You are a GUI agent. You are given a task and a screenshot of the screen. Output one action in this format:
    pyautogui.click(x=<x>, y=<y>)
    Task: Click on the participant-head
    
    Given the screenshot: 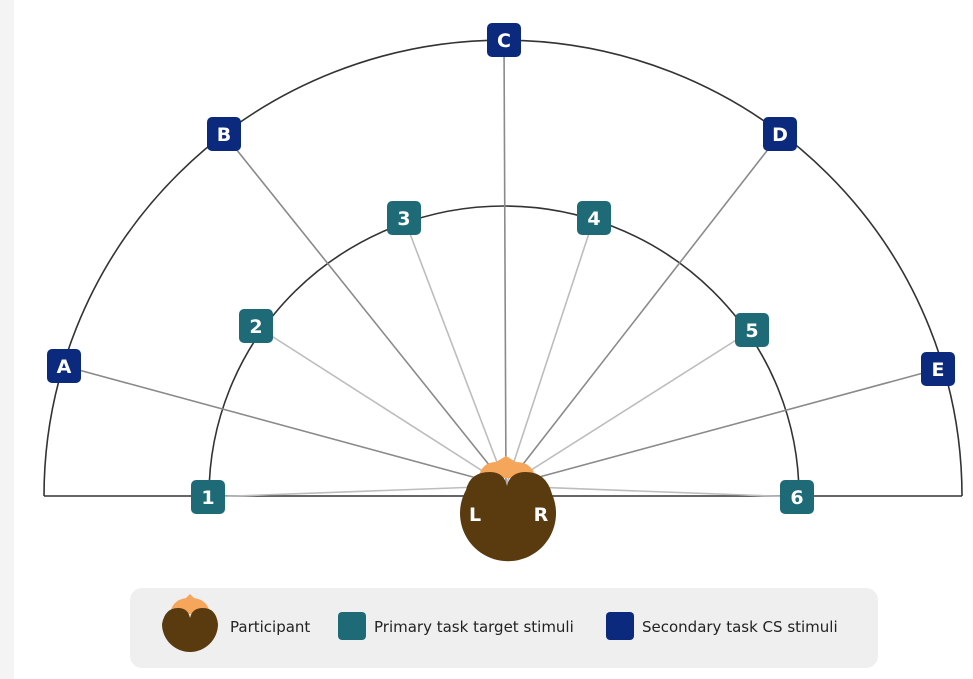 What is the action you would take?
    pyautogui.click(x=508, y=517)
    